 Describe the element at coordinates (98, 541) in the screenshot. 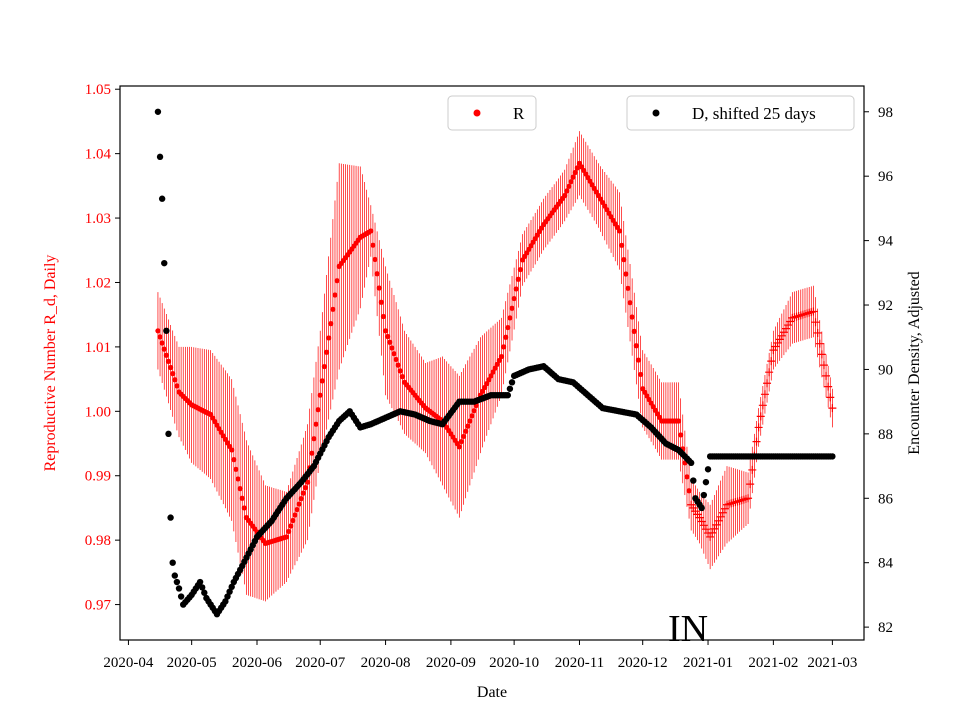

I see `left-y-tick-label: 0.98` at that location.